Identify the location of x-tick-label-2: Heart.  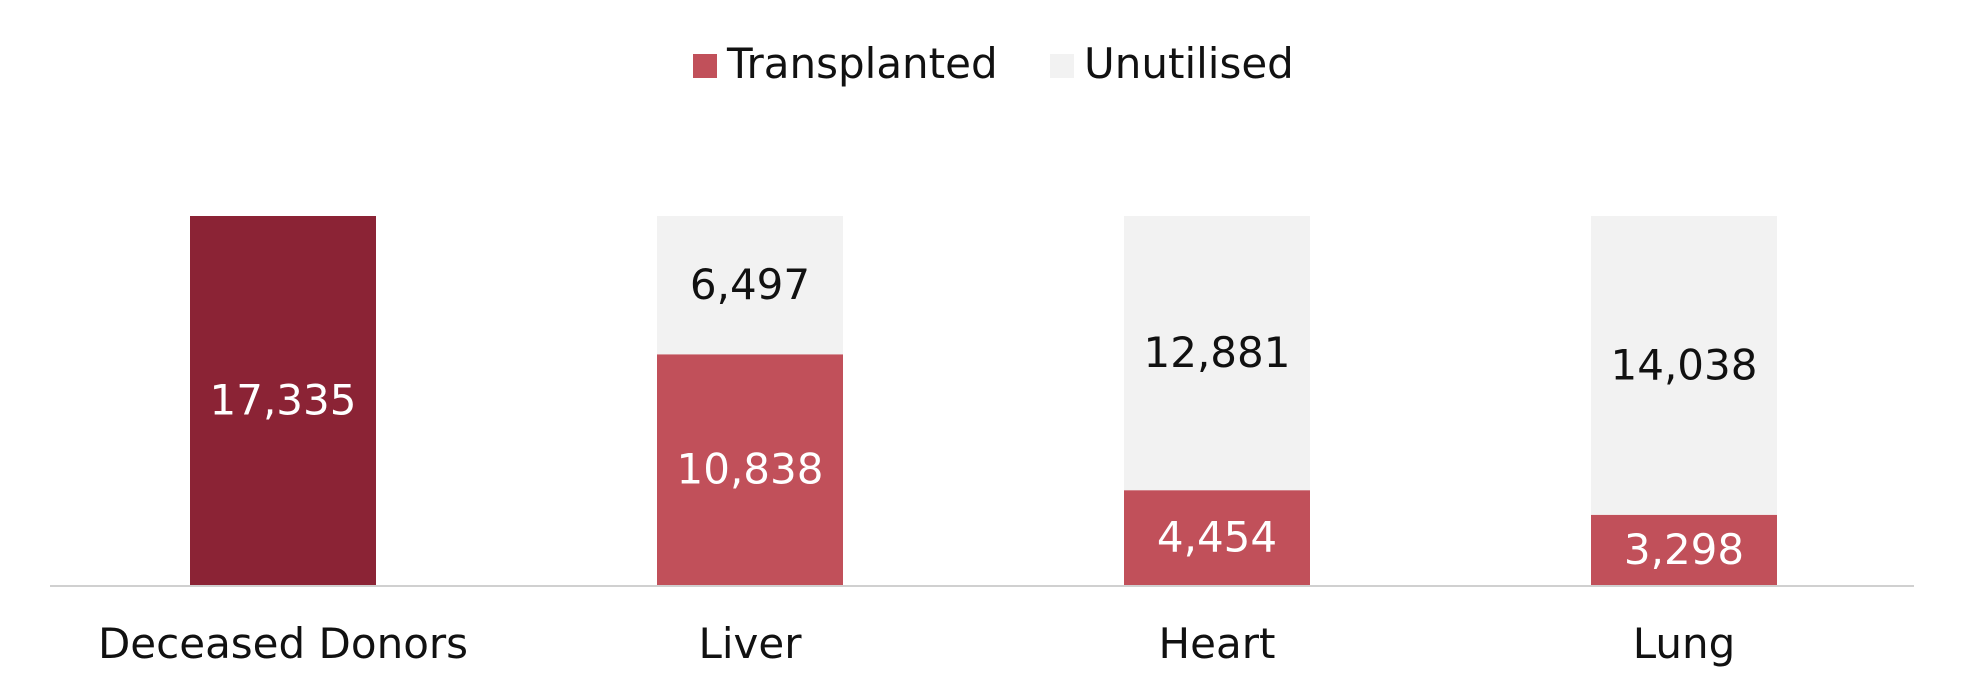
(1217, 643).